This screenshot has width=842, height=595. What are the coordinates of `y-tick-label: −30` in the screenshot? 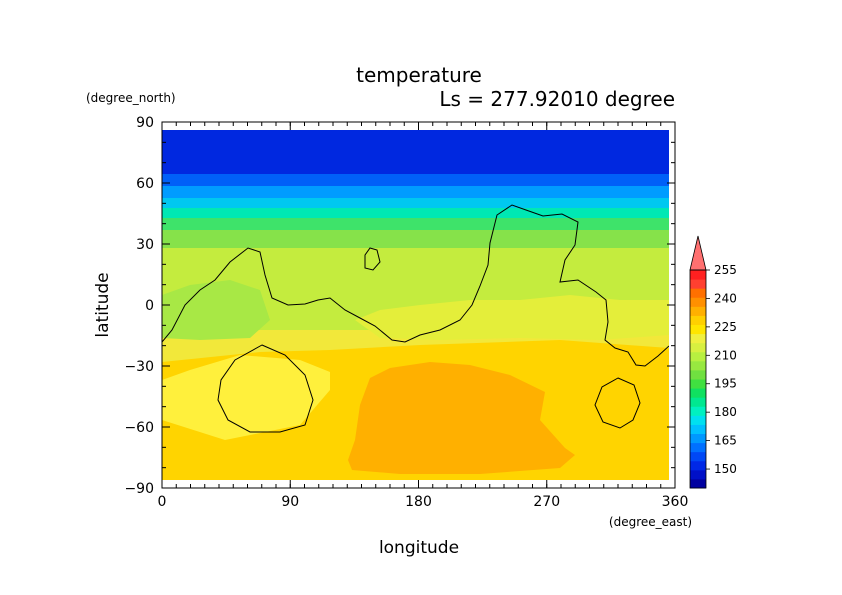 It's located at (139, 367).